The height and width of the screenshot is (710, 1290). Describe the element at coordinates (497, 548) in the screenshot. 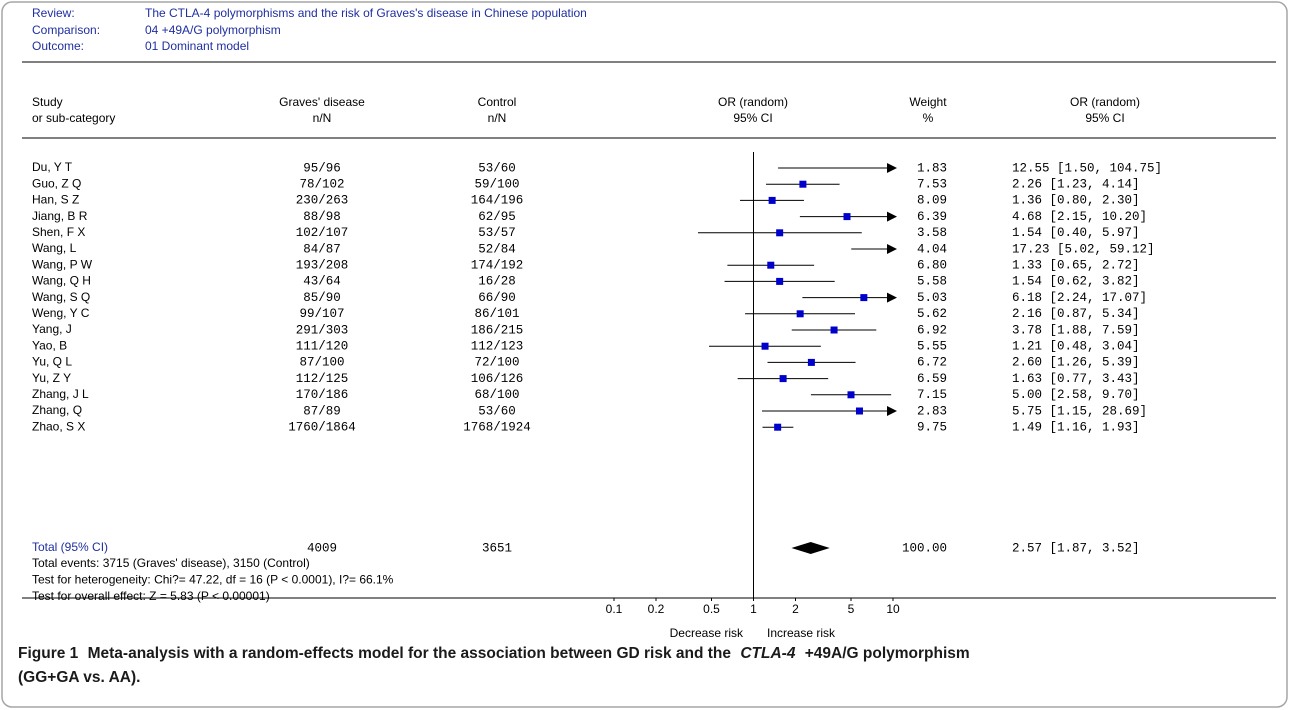

I see `controls: 3651` at that location.